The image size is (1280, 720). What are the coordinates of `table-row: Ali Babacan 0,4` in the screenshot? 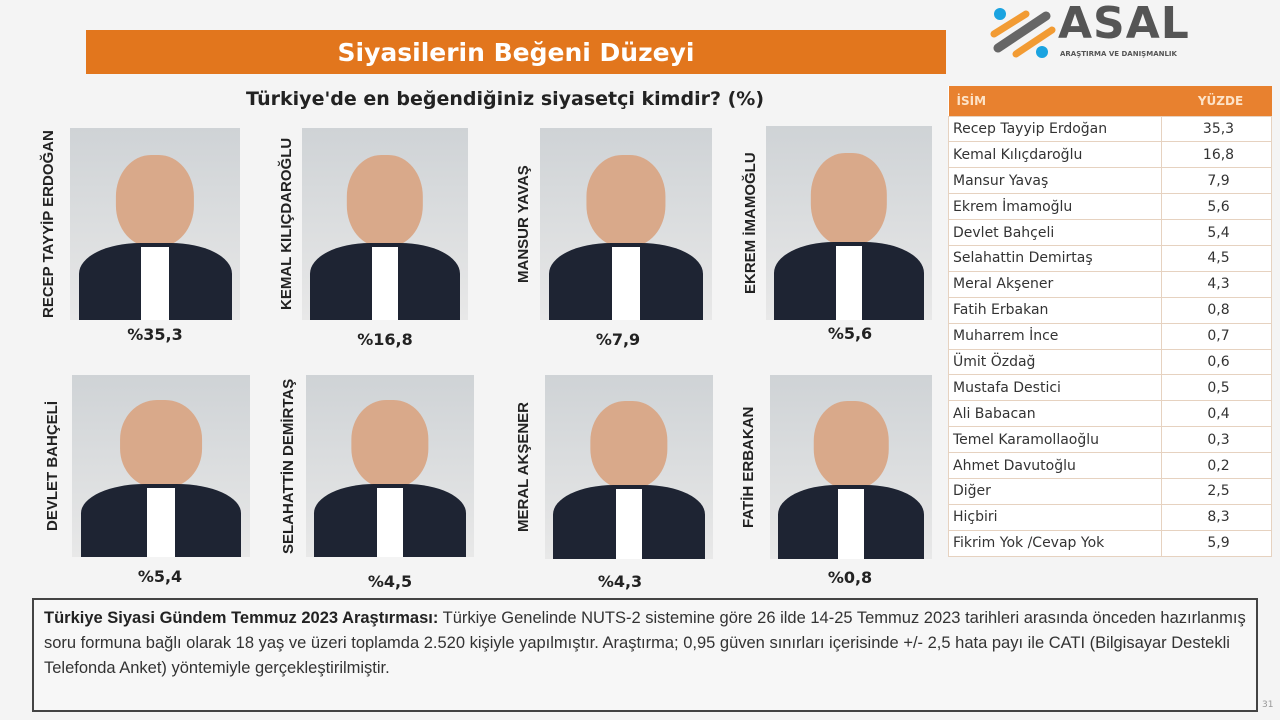 It's located at (1110, 414).